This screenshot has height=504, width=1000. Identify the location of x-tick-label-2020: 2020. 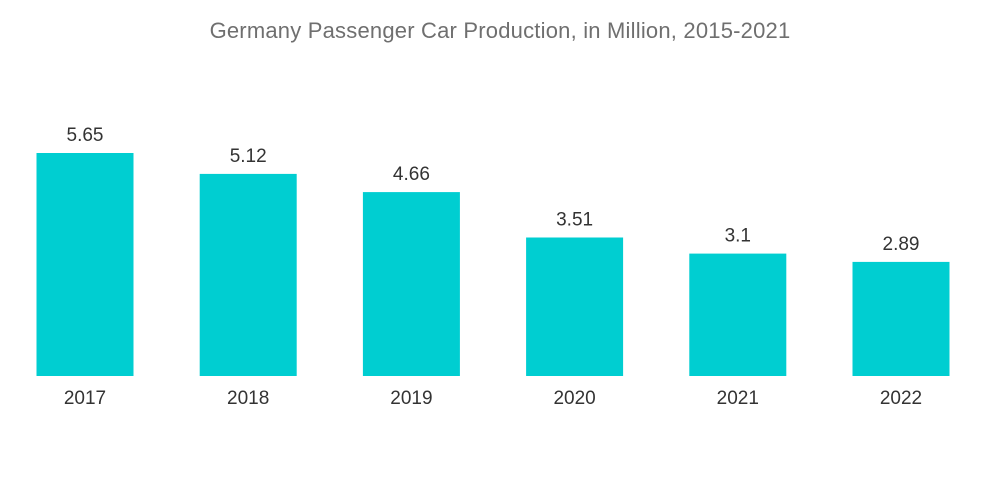
(574, 398).